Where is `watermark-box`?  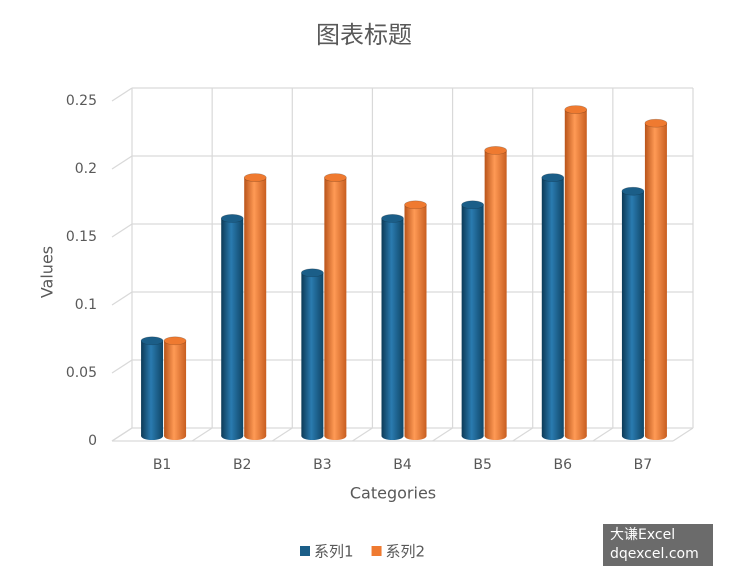
watermark-box is located at coordinates (658, 545).